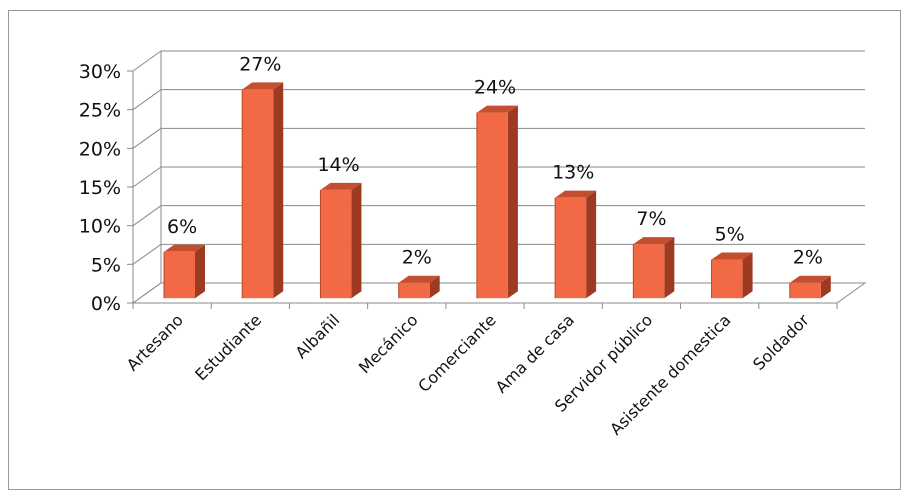 Image resolution: width=915 pixels, height=498 pixels. I want to click on y-tick-label: 5%, so click(106, 265).